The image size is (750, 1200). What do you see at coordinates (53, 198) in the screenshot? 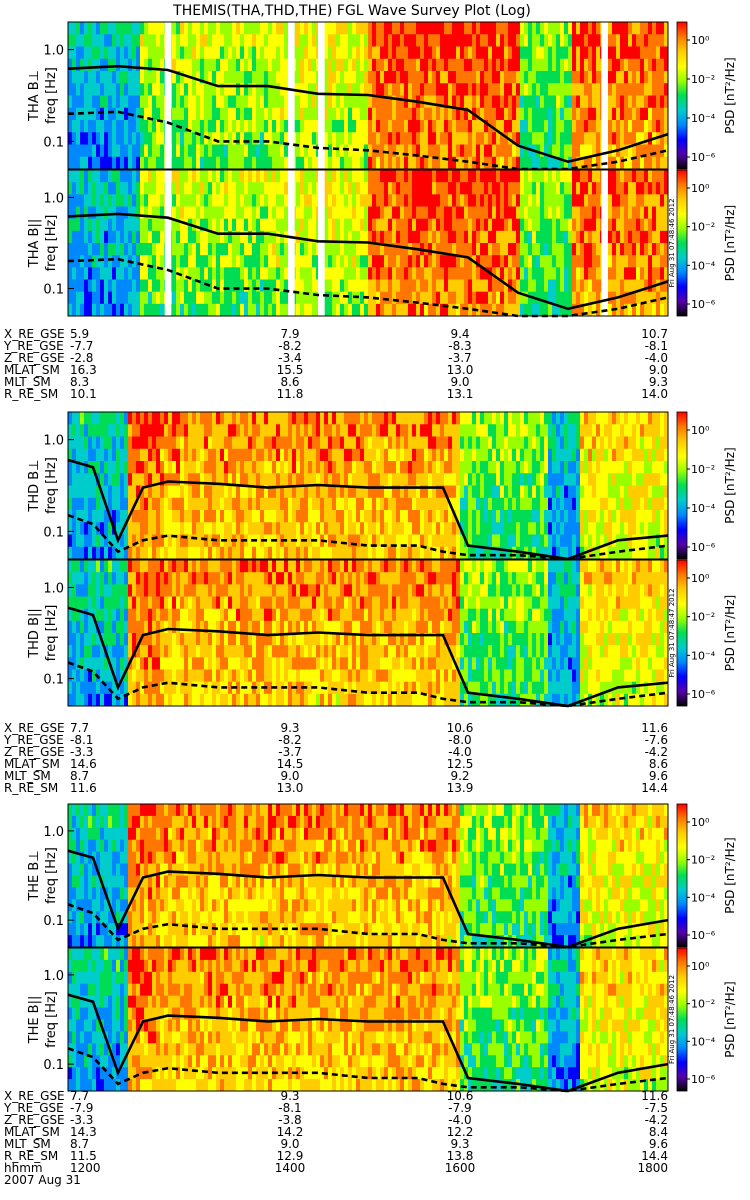
I see `y-tick-label: 1.0` at bounding box center [53, 198].